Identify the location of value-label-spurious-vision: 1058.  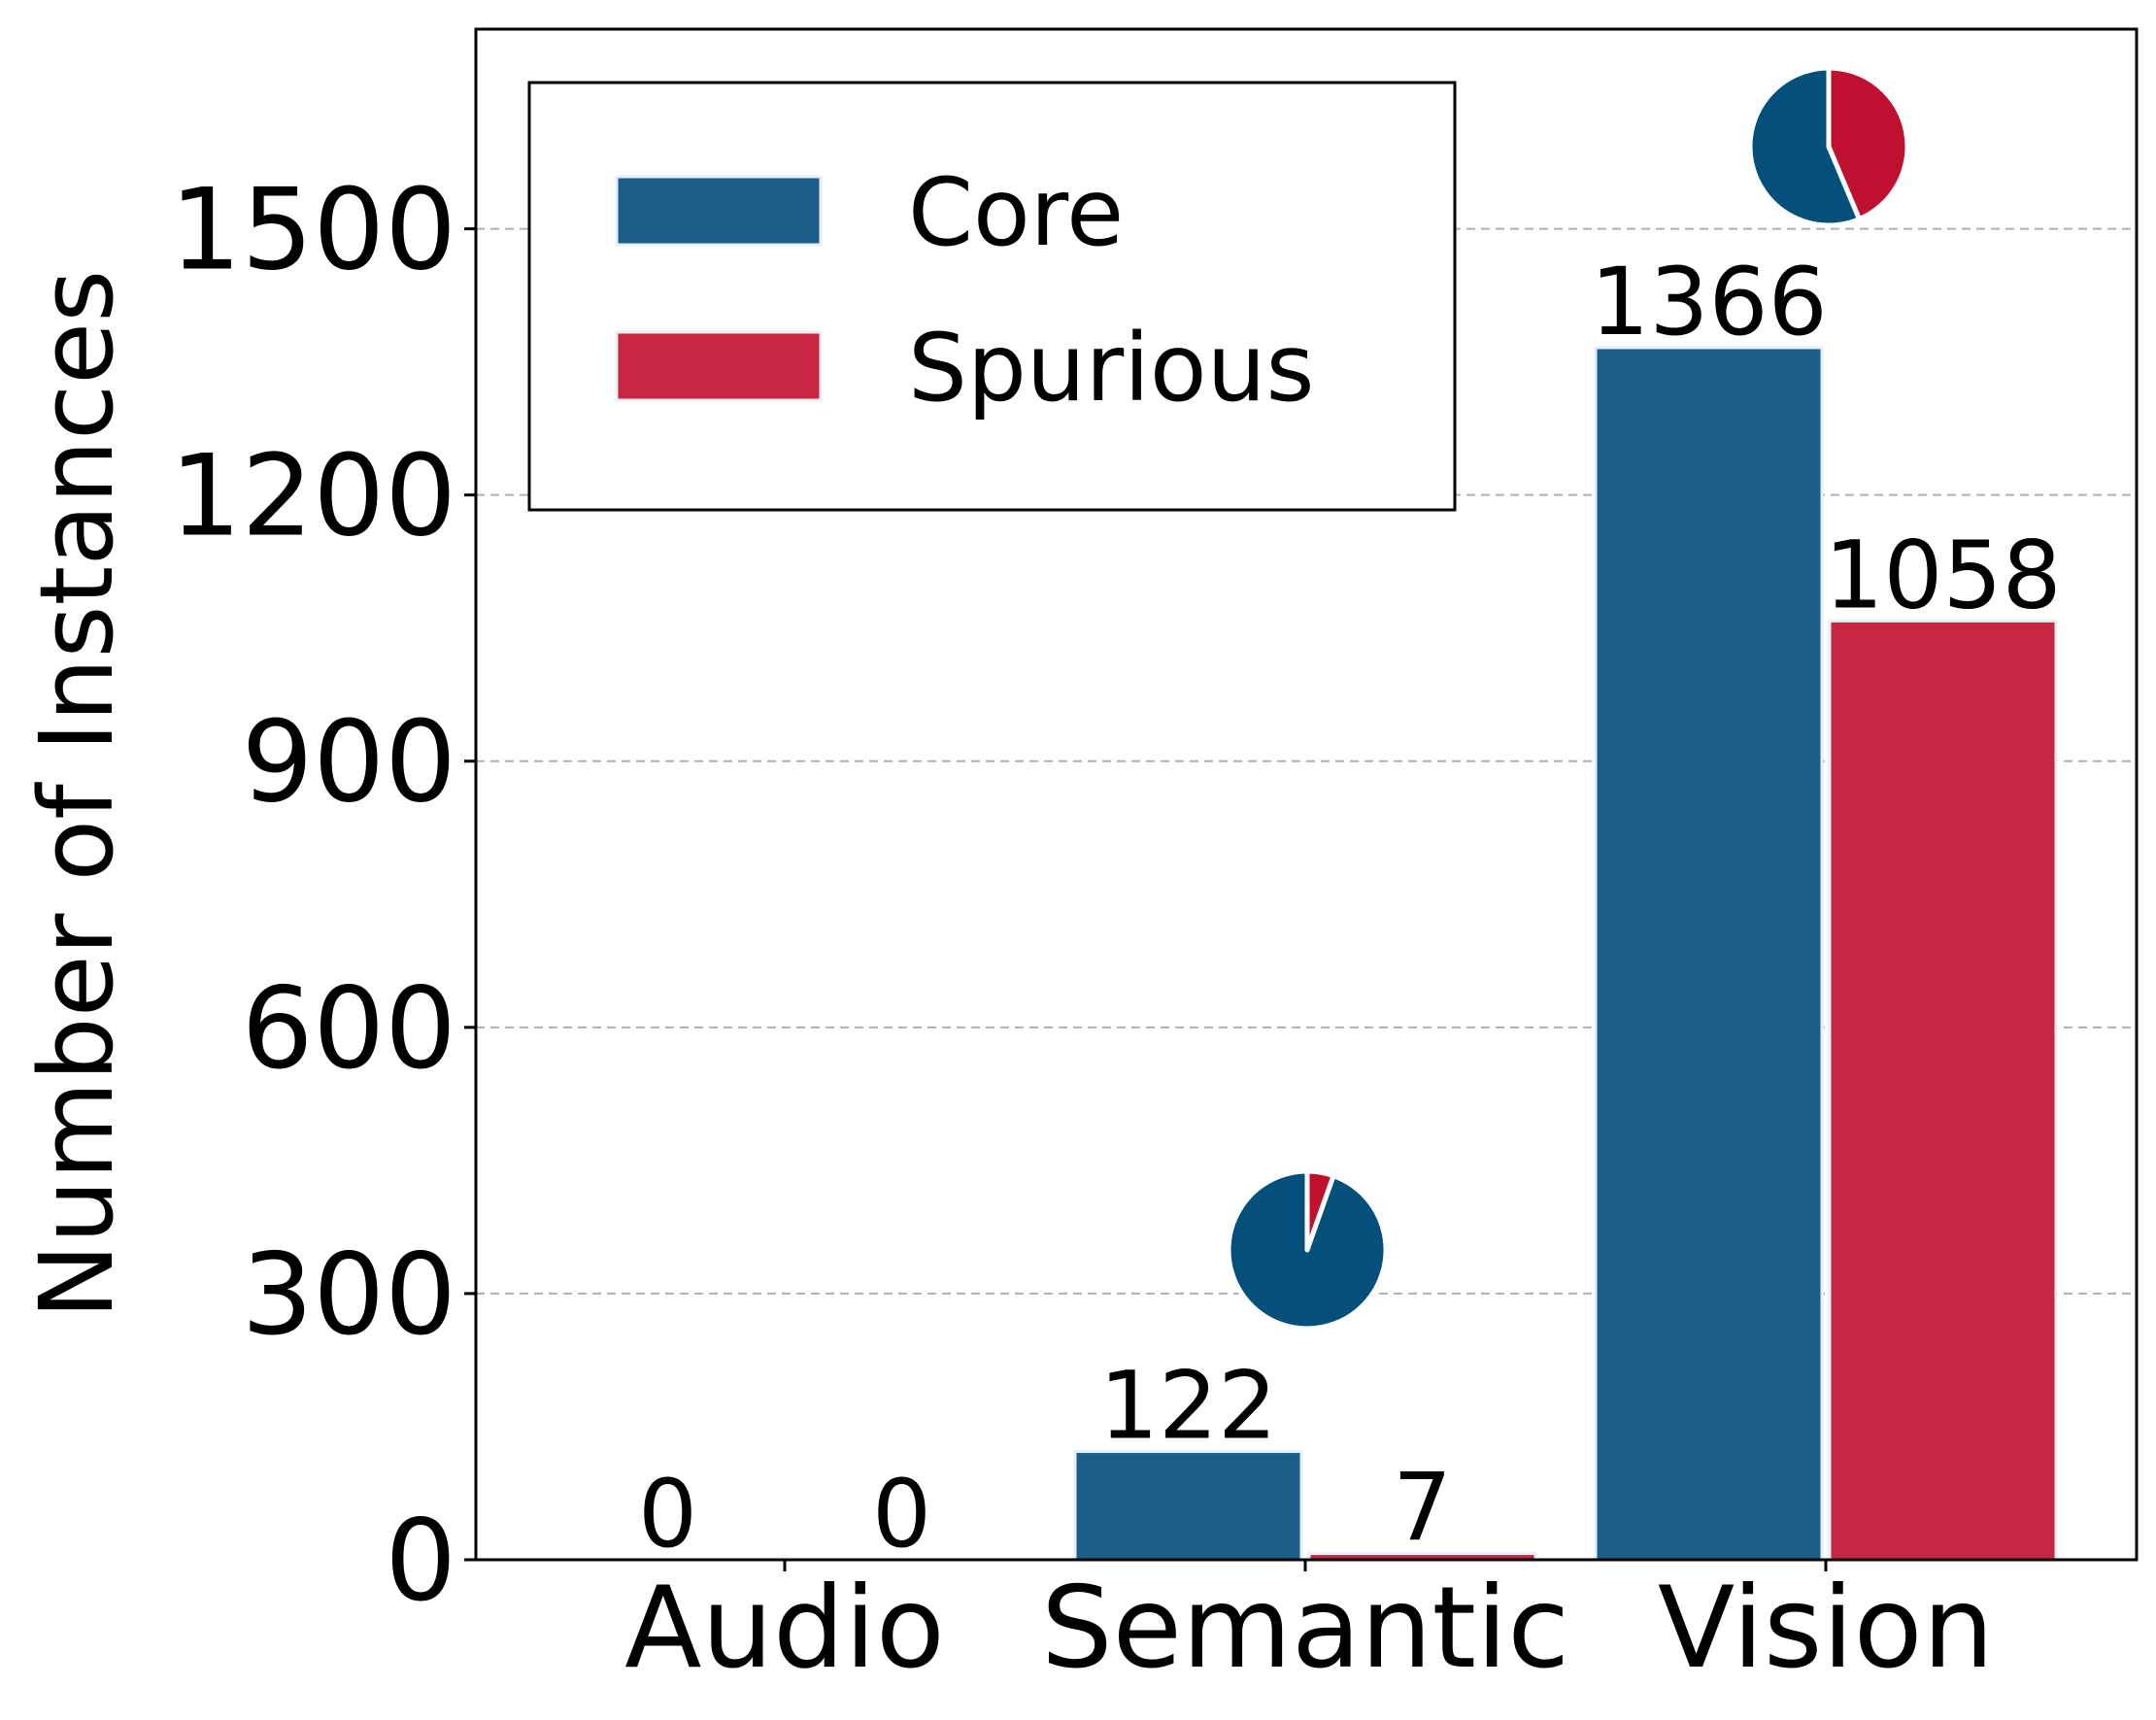
(1943, 575).